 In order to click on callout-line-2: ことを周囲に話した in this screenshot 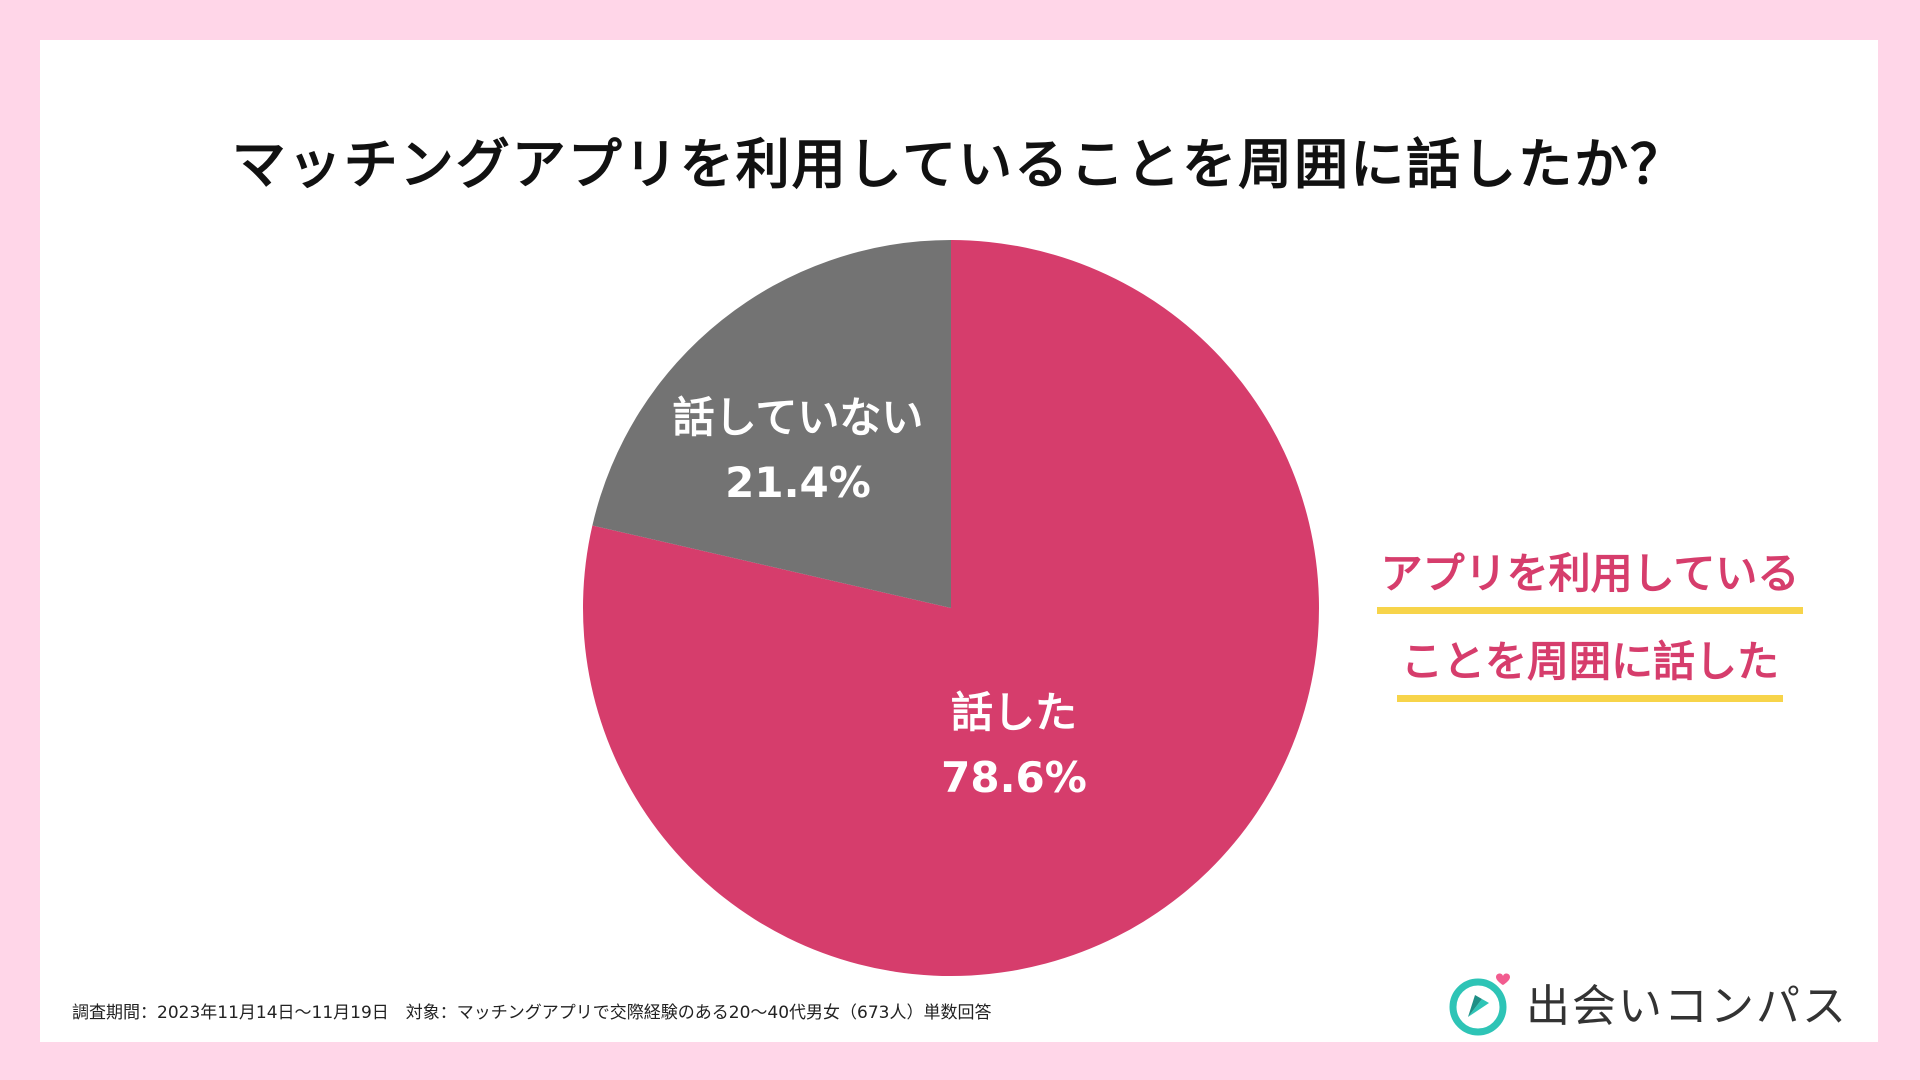, I will do `click(1589, 665)`.